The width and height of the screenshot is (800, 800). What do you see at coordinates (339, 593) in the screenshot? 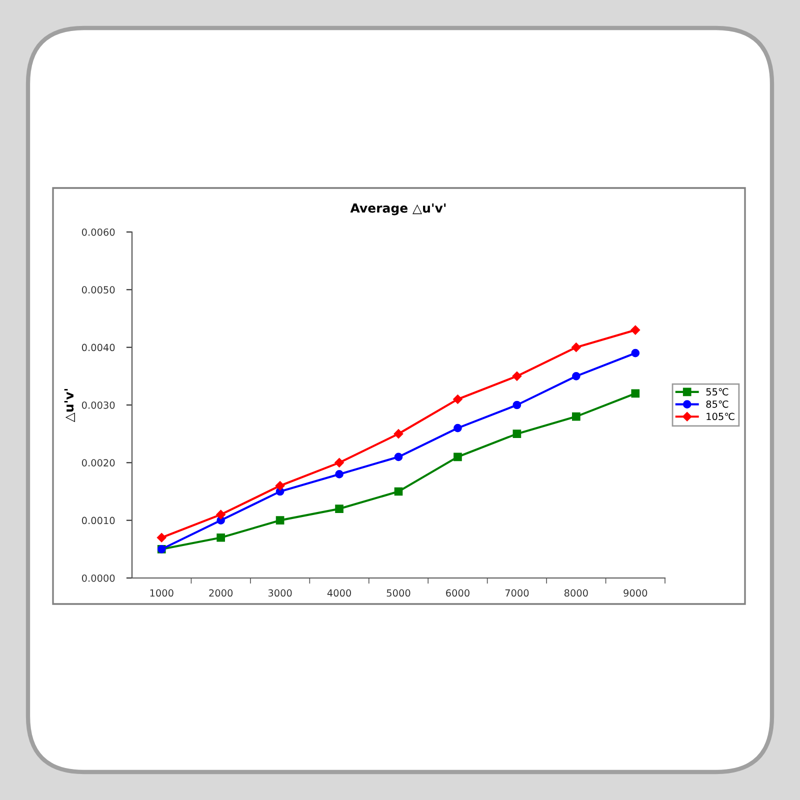
I see `x-tick-label: 4000` at bounding box center [339, 593].